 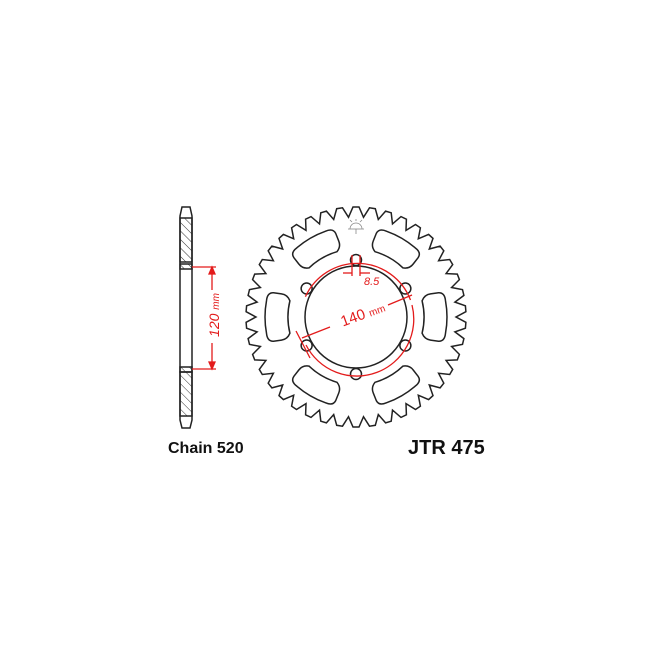 What do you see at coordinates (214, 325) in the screenshot?
I see `hub-value: 120` at bounding box center [214, 325].